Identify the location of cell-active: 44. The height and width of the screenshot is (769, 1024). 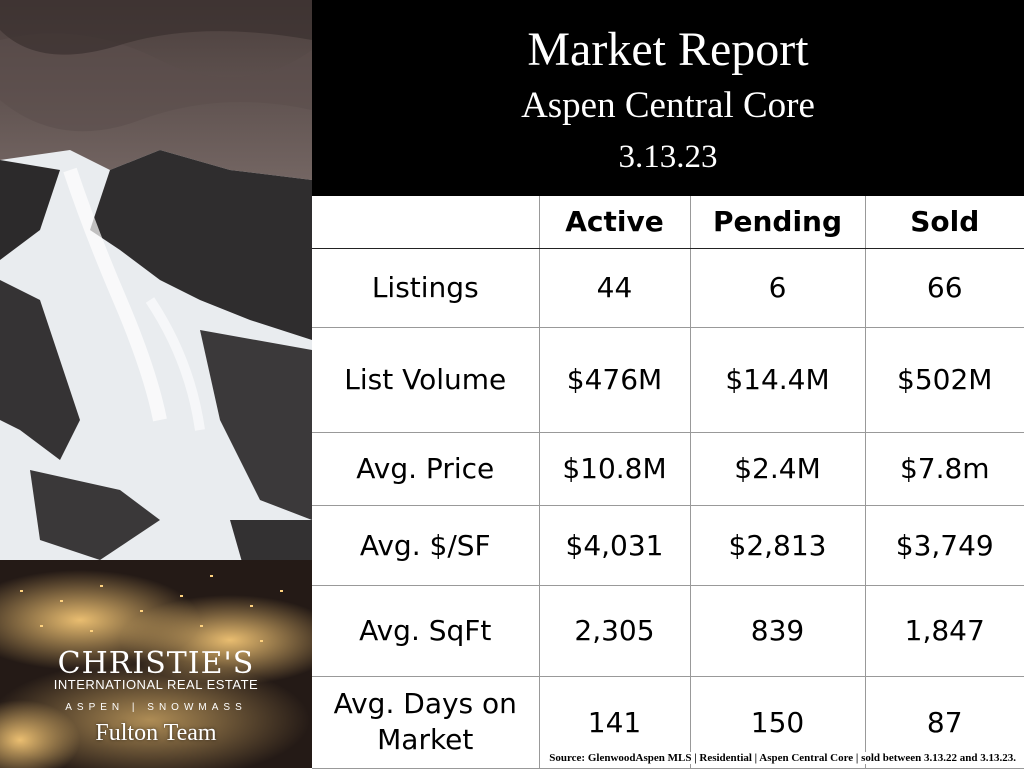
(614, 287).